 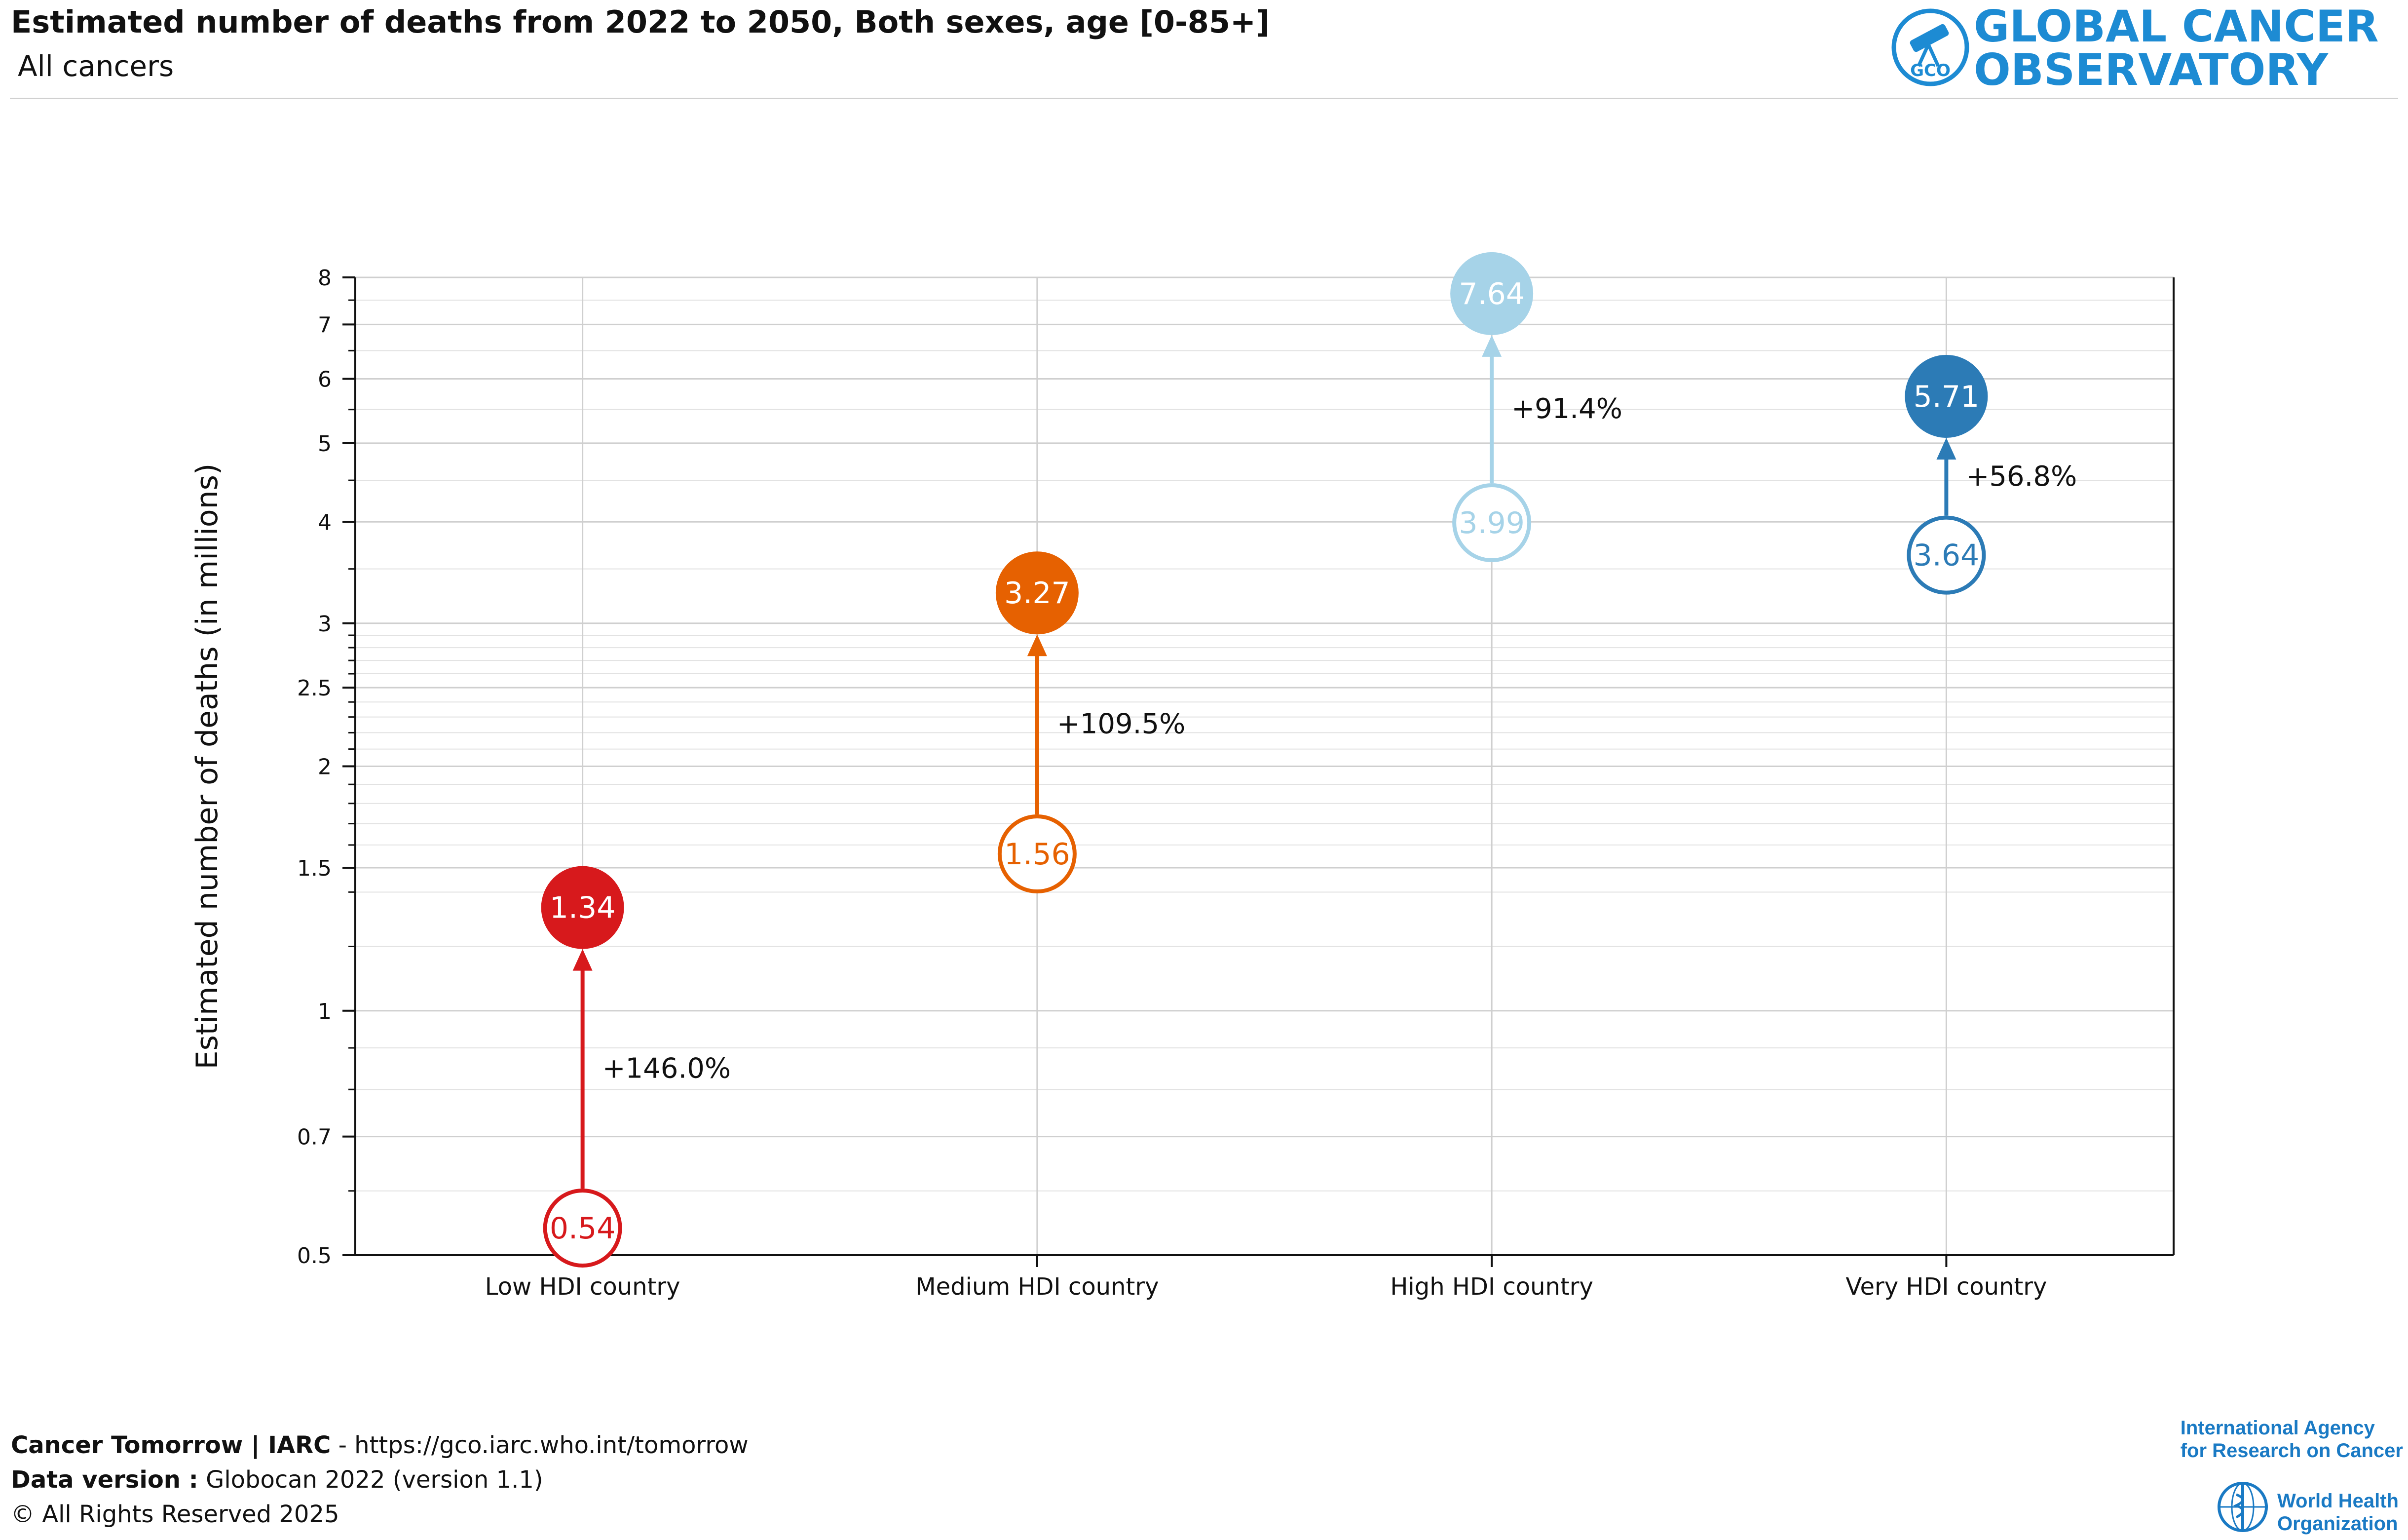 What do you see at coordinates (315, 1137) in the screenshot?
I see `y-tick-label: 0.7` at bounding box center [315, 1137].